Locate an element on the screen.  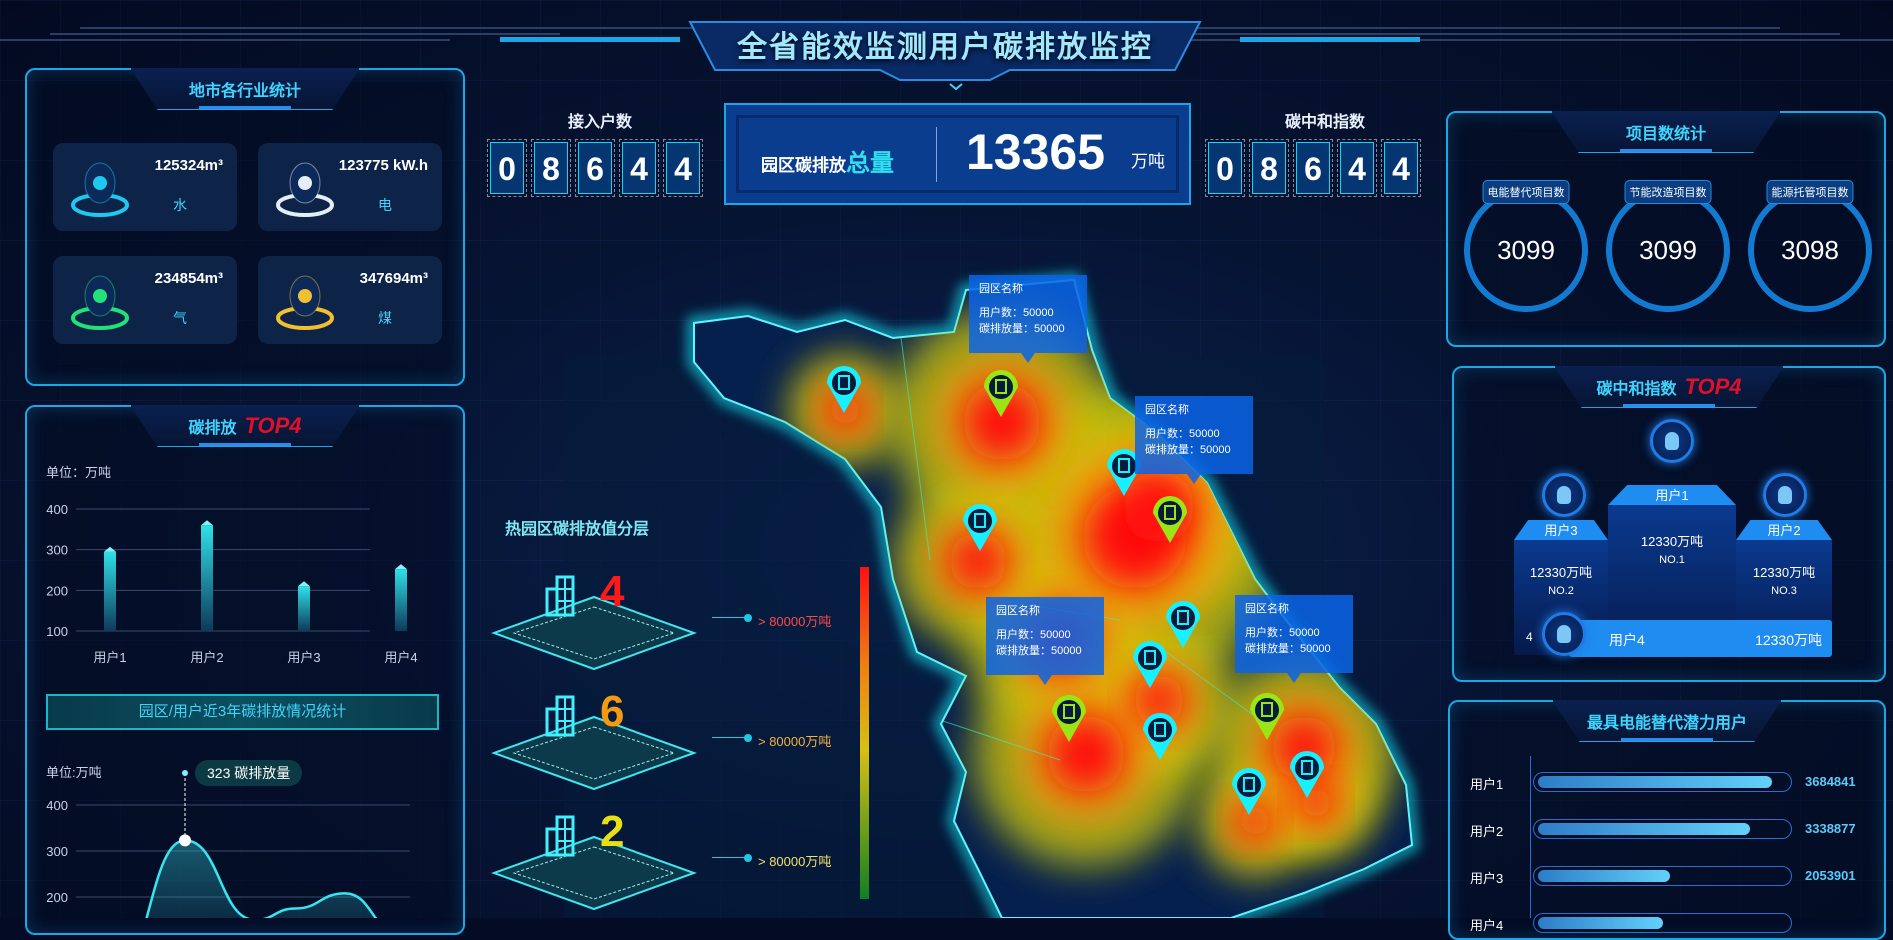
lightning-icon is located at coordinates (305, 189).